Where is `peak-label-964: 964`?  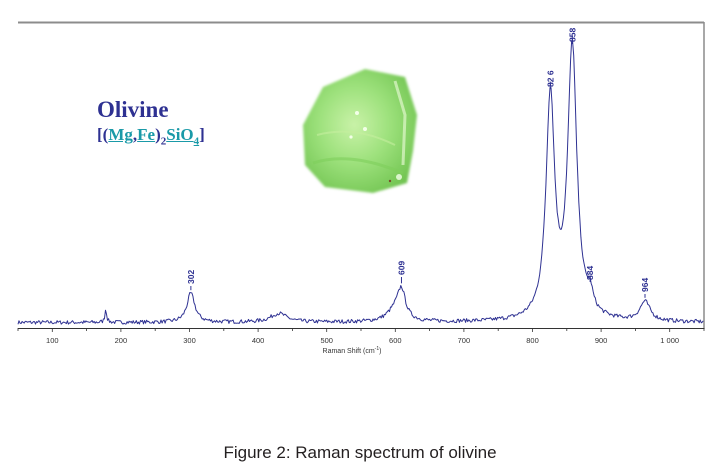 peak-label-964: 964 is located at coordinates (645, 285).